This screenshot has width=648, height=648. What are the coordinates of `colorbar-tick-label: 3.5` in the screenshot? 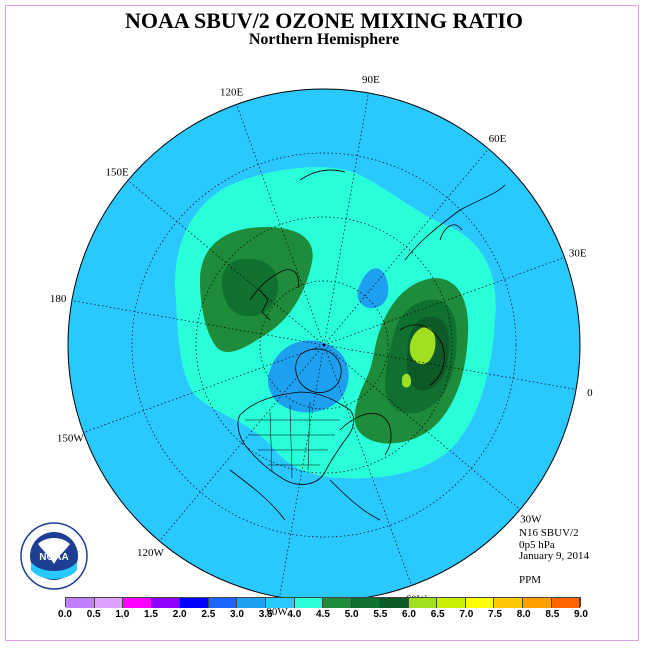 It's located at (265, 614).